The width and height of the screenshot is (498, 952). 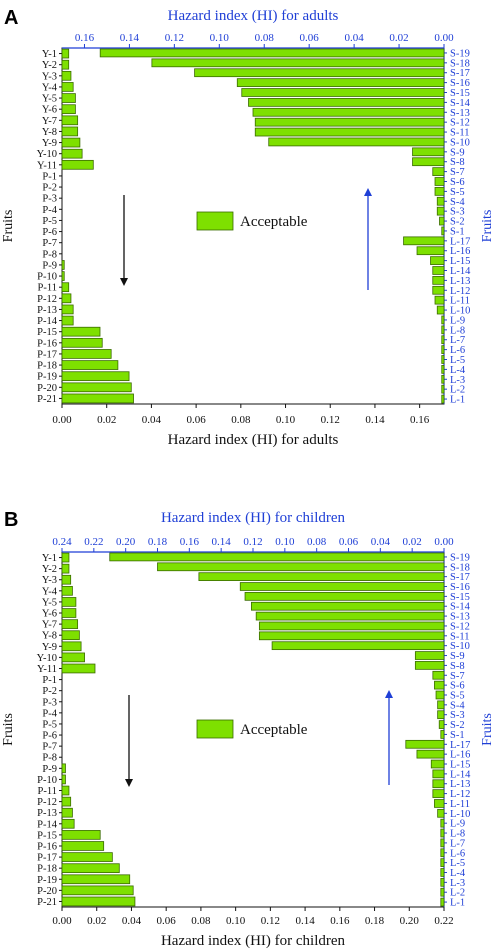 I want to click on panel-letter: B, so click(x=11, y=520).